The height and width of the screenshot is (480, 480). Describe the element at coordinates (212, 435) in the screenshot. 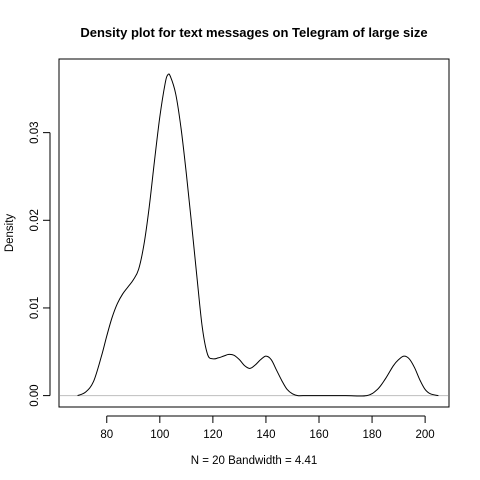

I see `x-tick-label: 120` at that location.